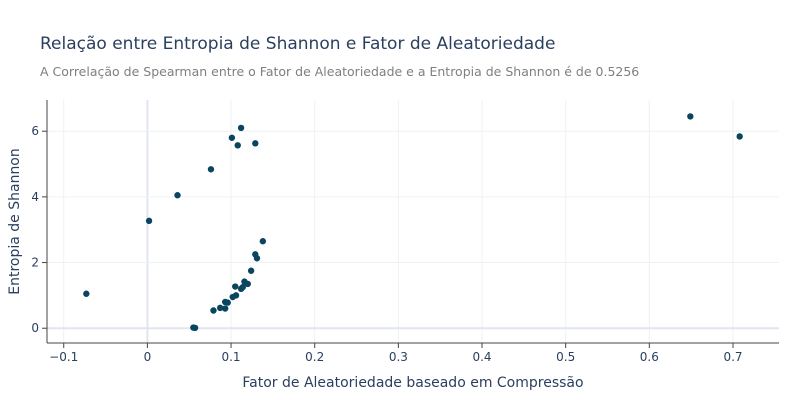  I want to click on x-tick-label: 0, so click(148, 357).